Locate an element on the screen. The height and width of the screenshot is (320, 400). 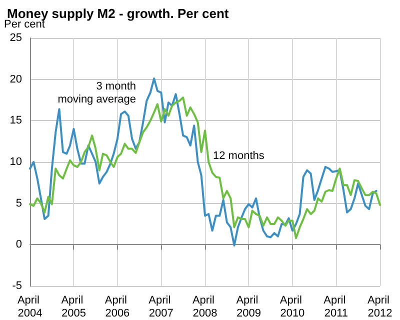
annotation: 3 month moving average is located at coordinates (97, 93).